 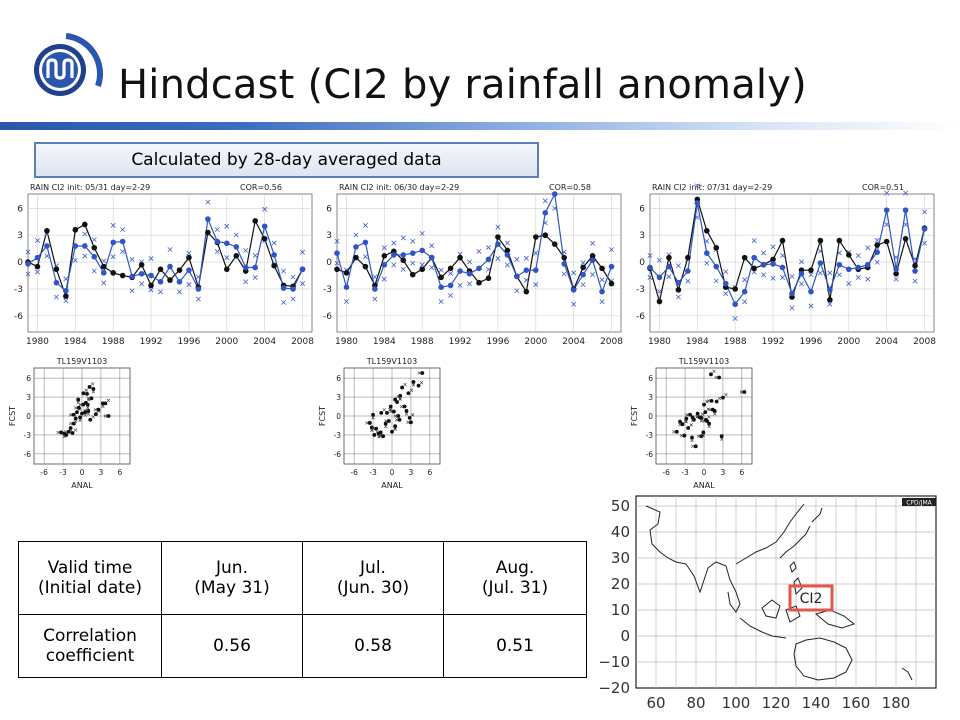 I want to click on y-tick-label: -3, so click(x=18, y=290).